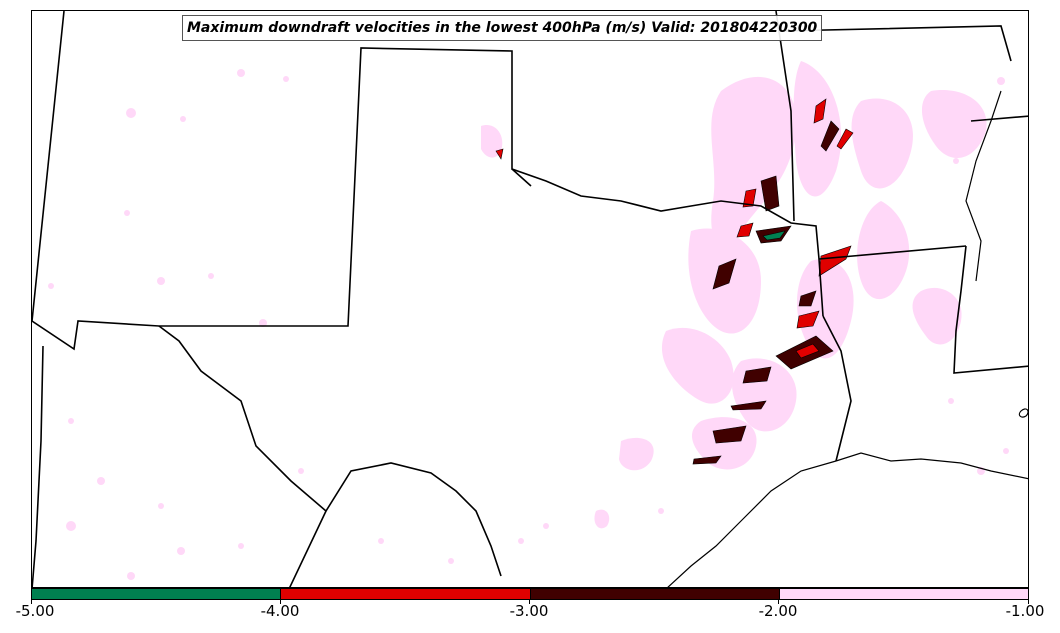  I want to click on colorbar, so click(530, 594).